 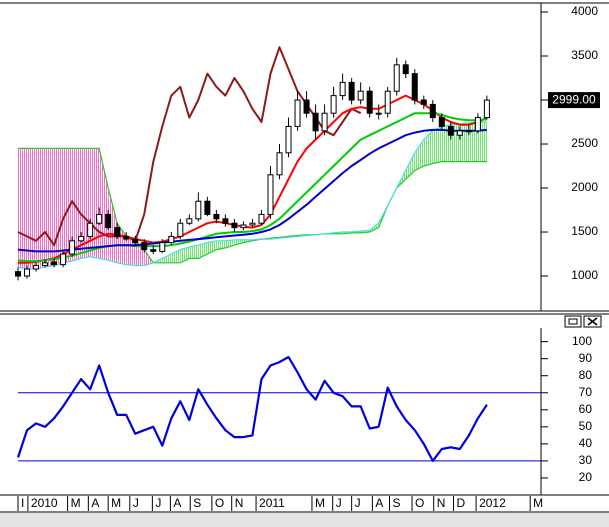 I want to click on y-tick-label: 3500, so click(x=584, y=55).